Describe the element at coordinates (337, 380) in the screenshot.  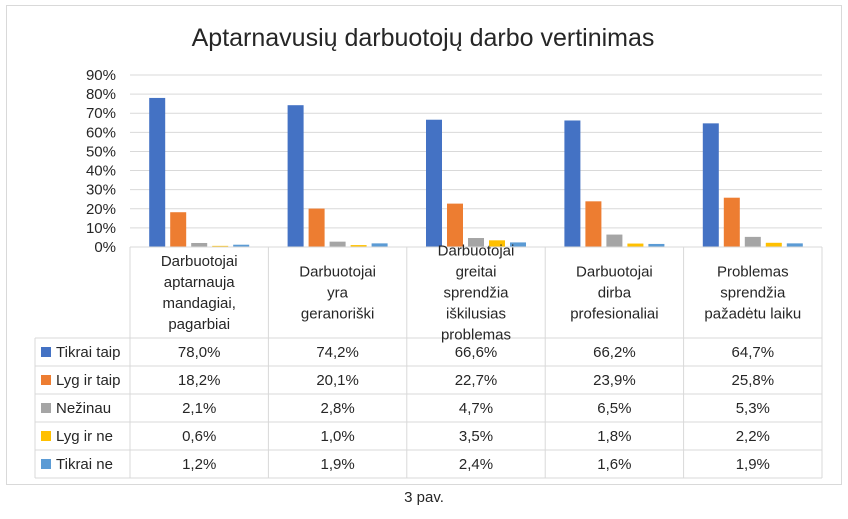
I see `data-label: 20,1%` at that location.